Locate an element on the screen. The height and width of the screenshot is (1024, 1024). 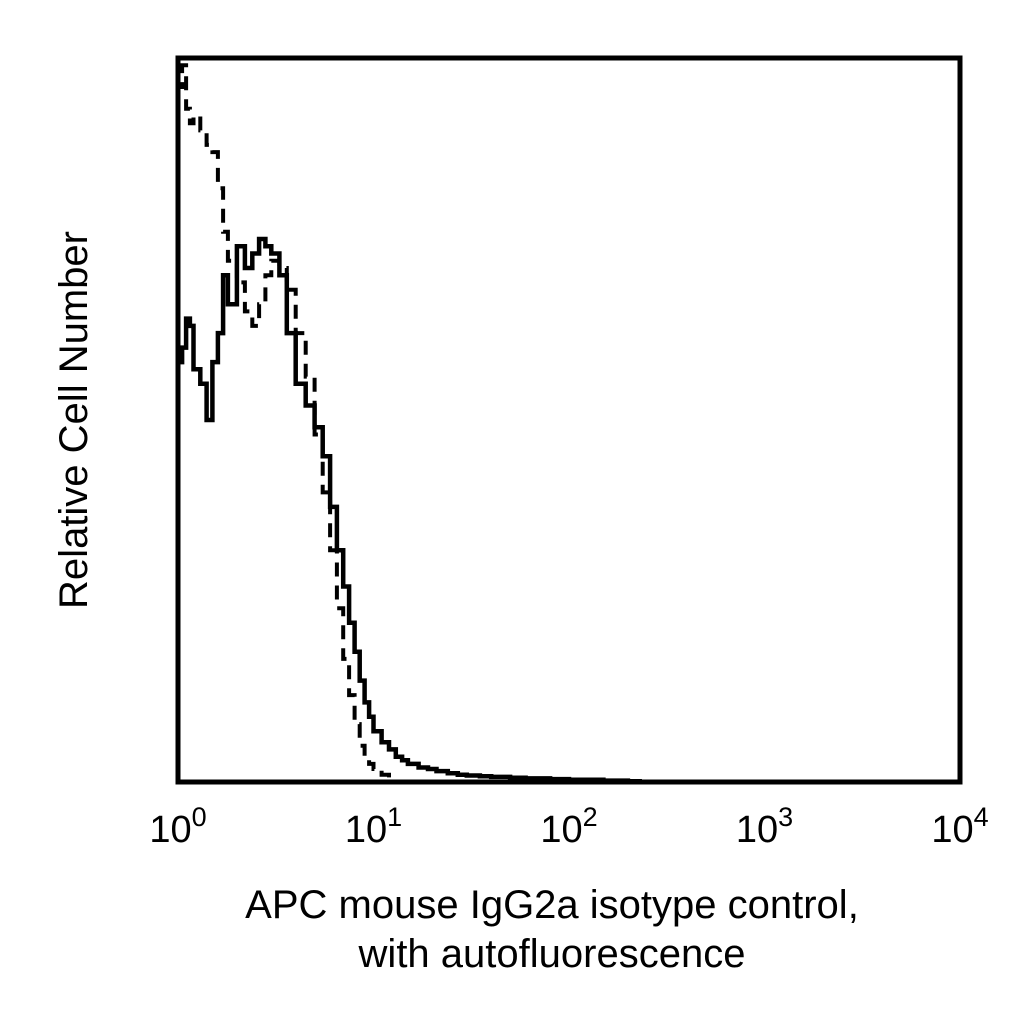
x-axis-label-line-1: APC mouse IgG2a isotype control, is located at coordinates (552, 905).